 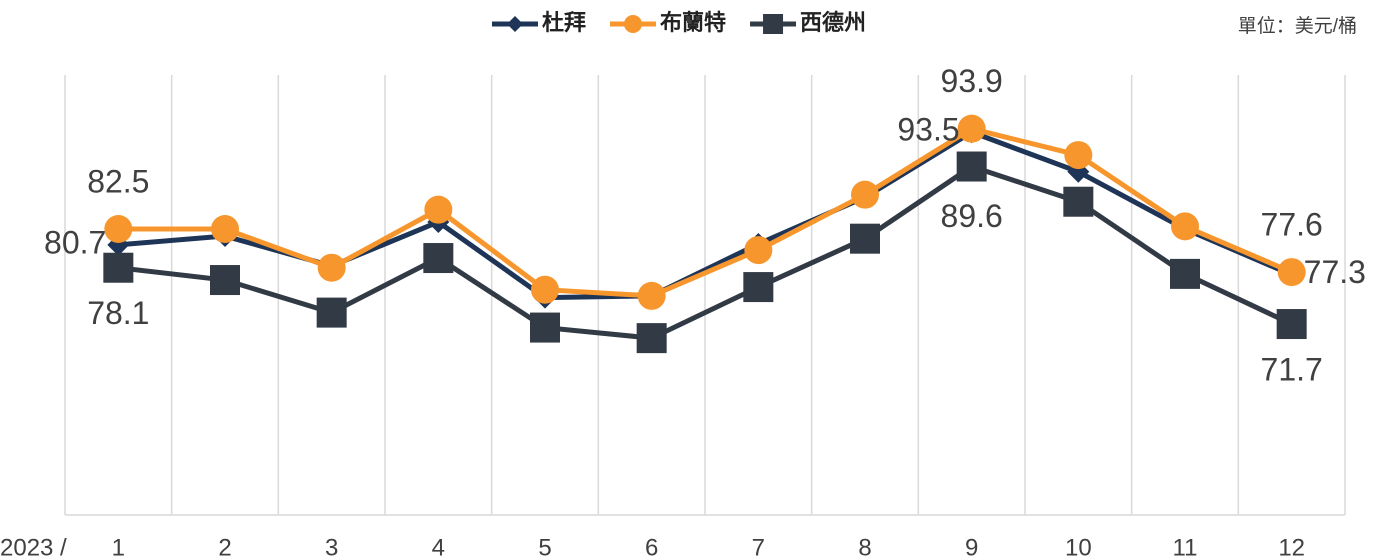 What do you see at coordinates (1292, 225) in the screenshot?
I see `data-label: 77.6` at bounding box center [1292, 225].